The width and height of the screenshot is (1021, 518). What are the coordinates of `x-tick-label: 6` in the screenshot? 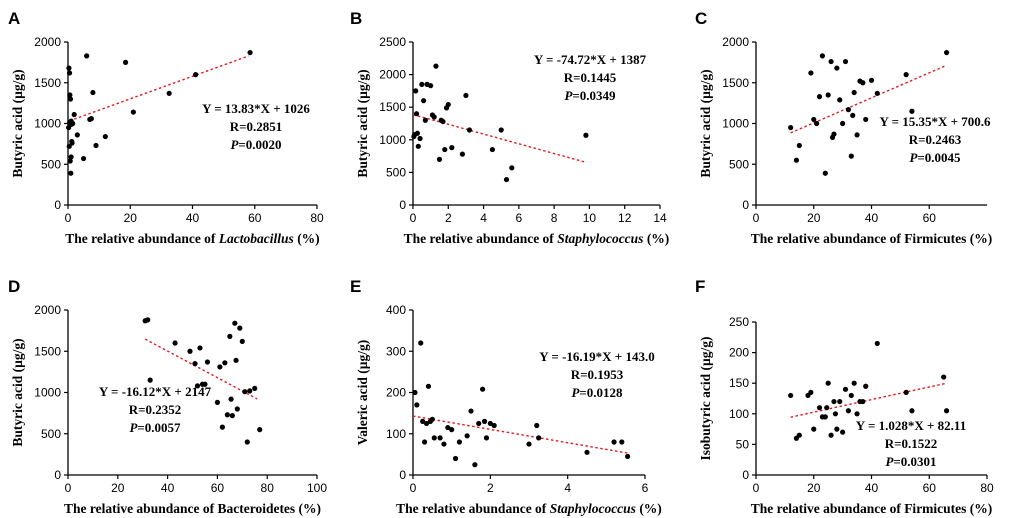 It's located at (519, 218).